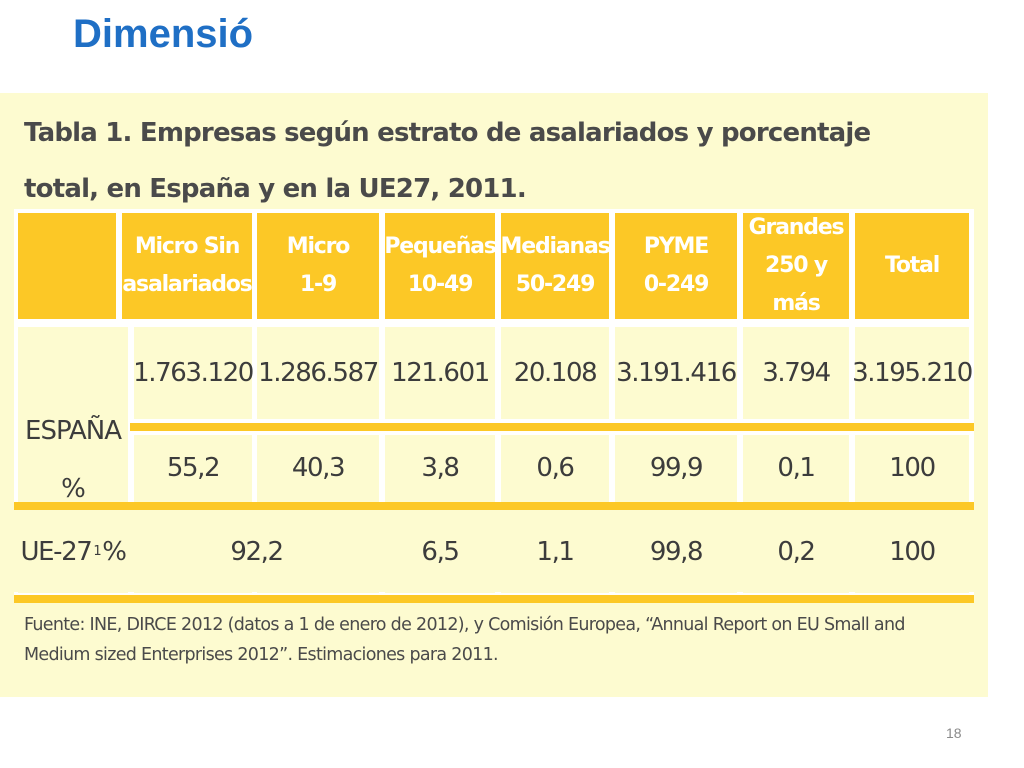 The height and width of the screenshot is (768, 1024). I want to click on header-micro: Micro 1-9, so click(318, 266).